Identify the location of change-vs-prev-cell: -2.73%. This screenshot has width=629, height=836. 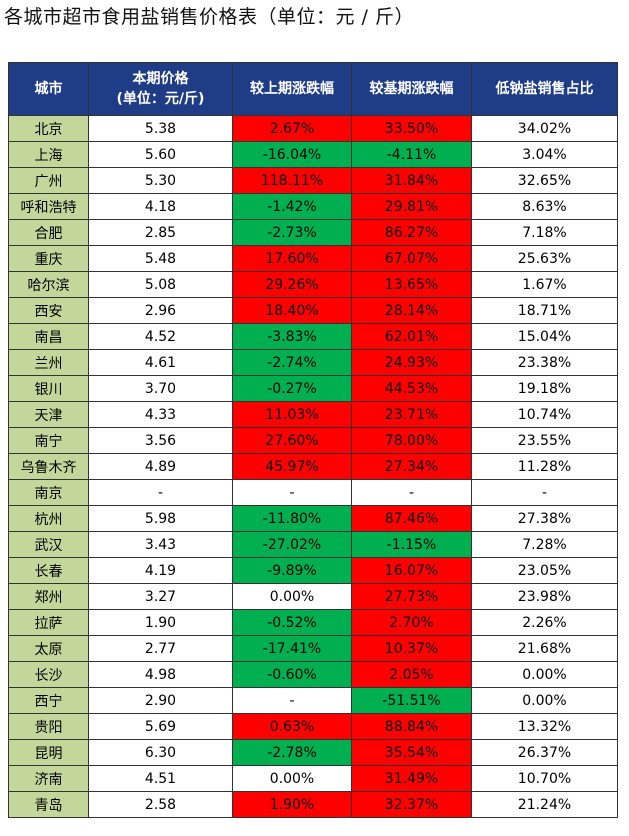
(292, 232).